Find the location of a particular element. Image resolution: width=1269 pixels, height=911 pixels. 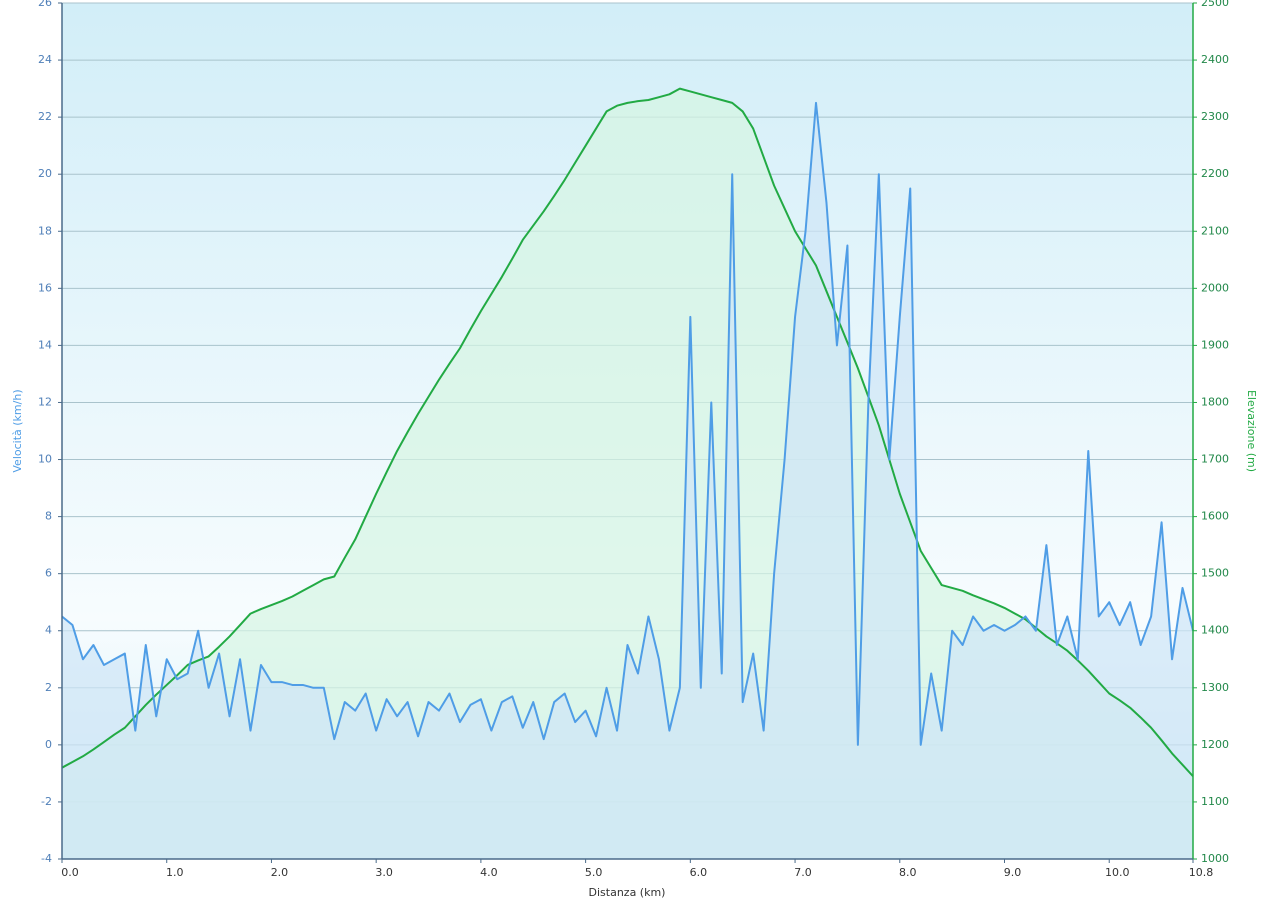

y2-tick-label: 1400 is located at coordinates (1215, 630).